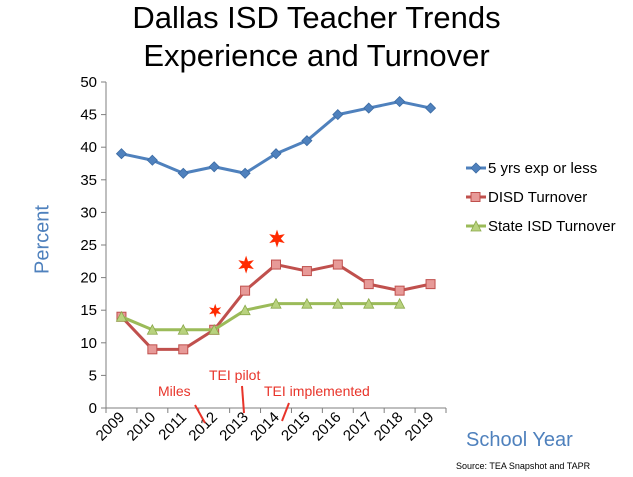 The height and width of the screenshot is (477, 633). Describe the element at coordinates (88, 180) in the screenshot. I see `y-tick-label: 35` at that location.